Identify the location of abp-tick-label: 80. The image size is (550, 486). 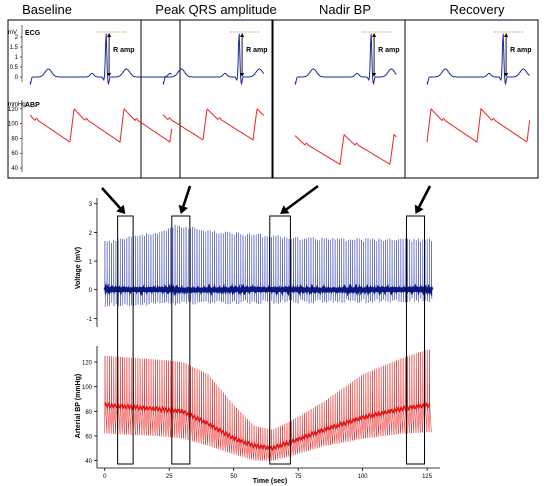
(14, 139).